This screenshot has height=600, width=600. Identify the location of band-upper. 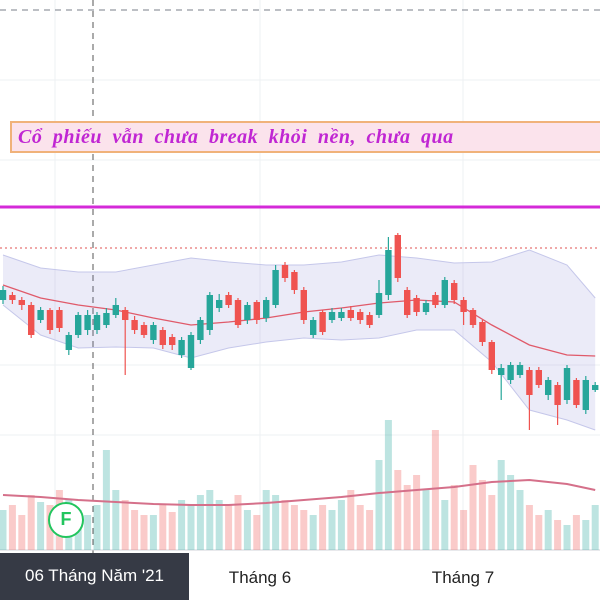
(299, 274).